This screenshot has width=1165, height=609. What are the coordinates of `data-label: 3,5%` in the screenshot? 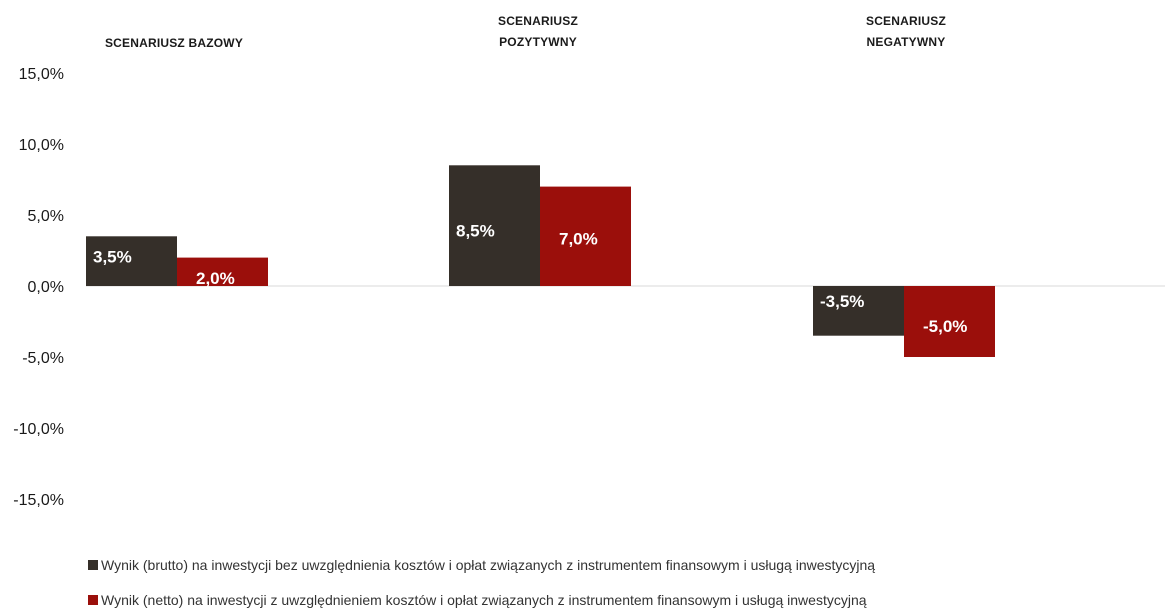 It's located at (112, 256).